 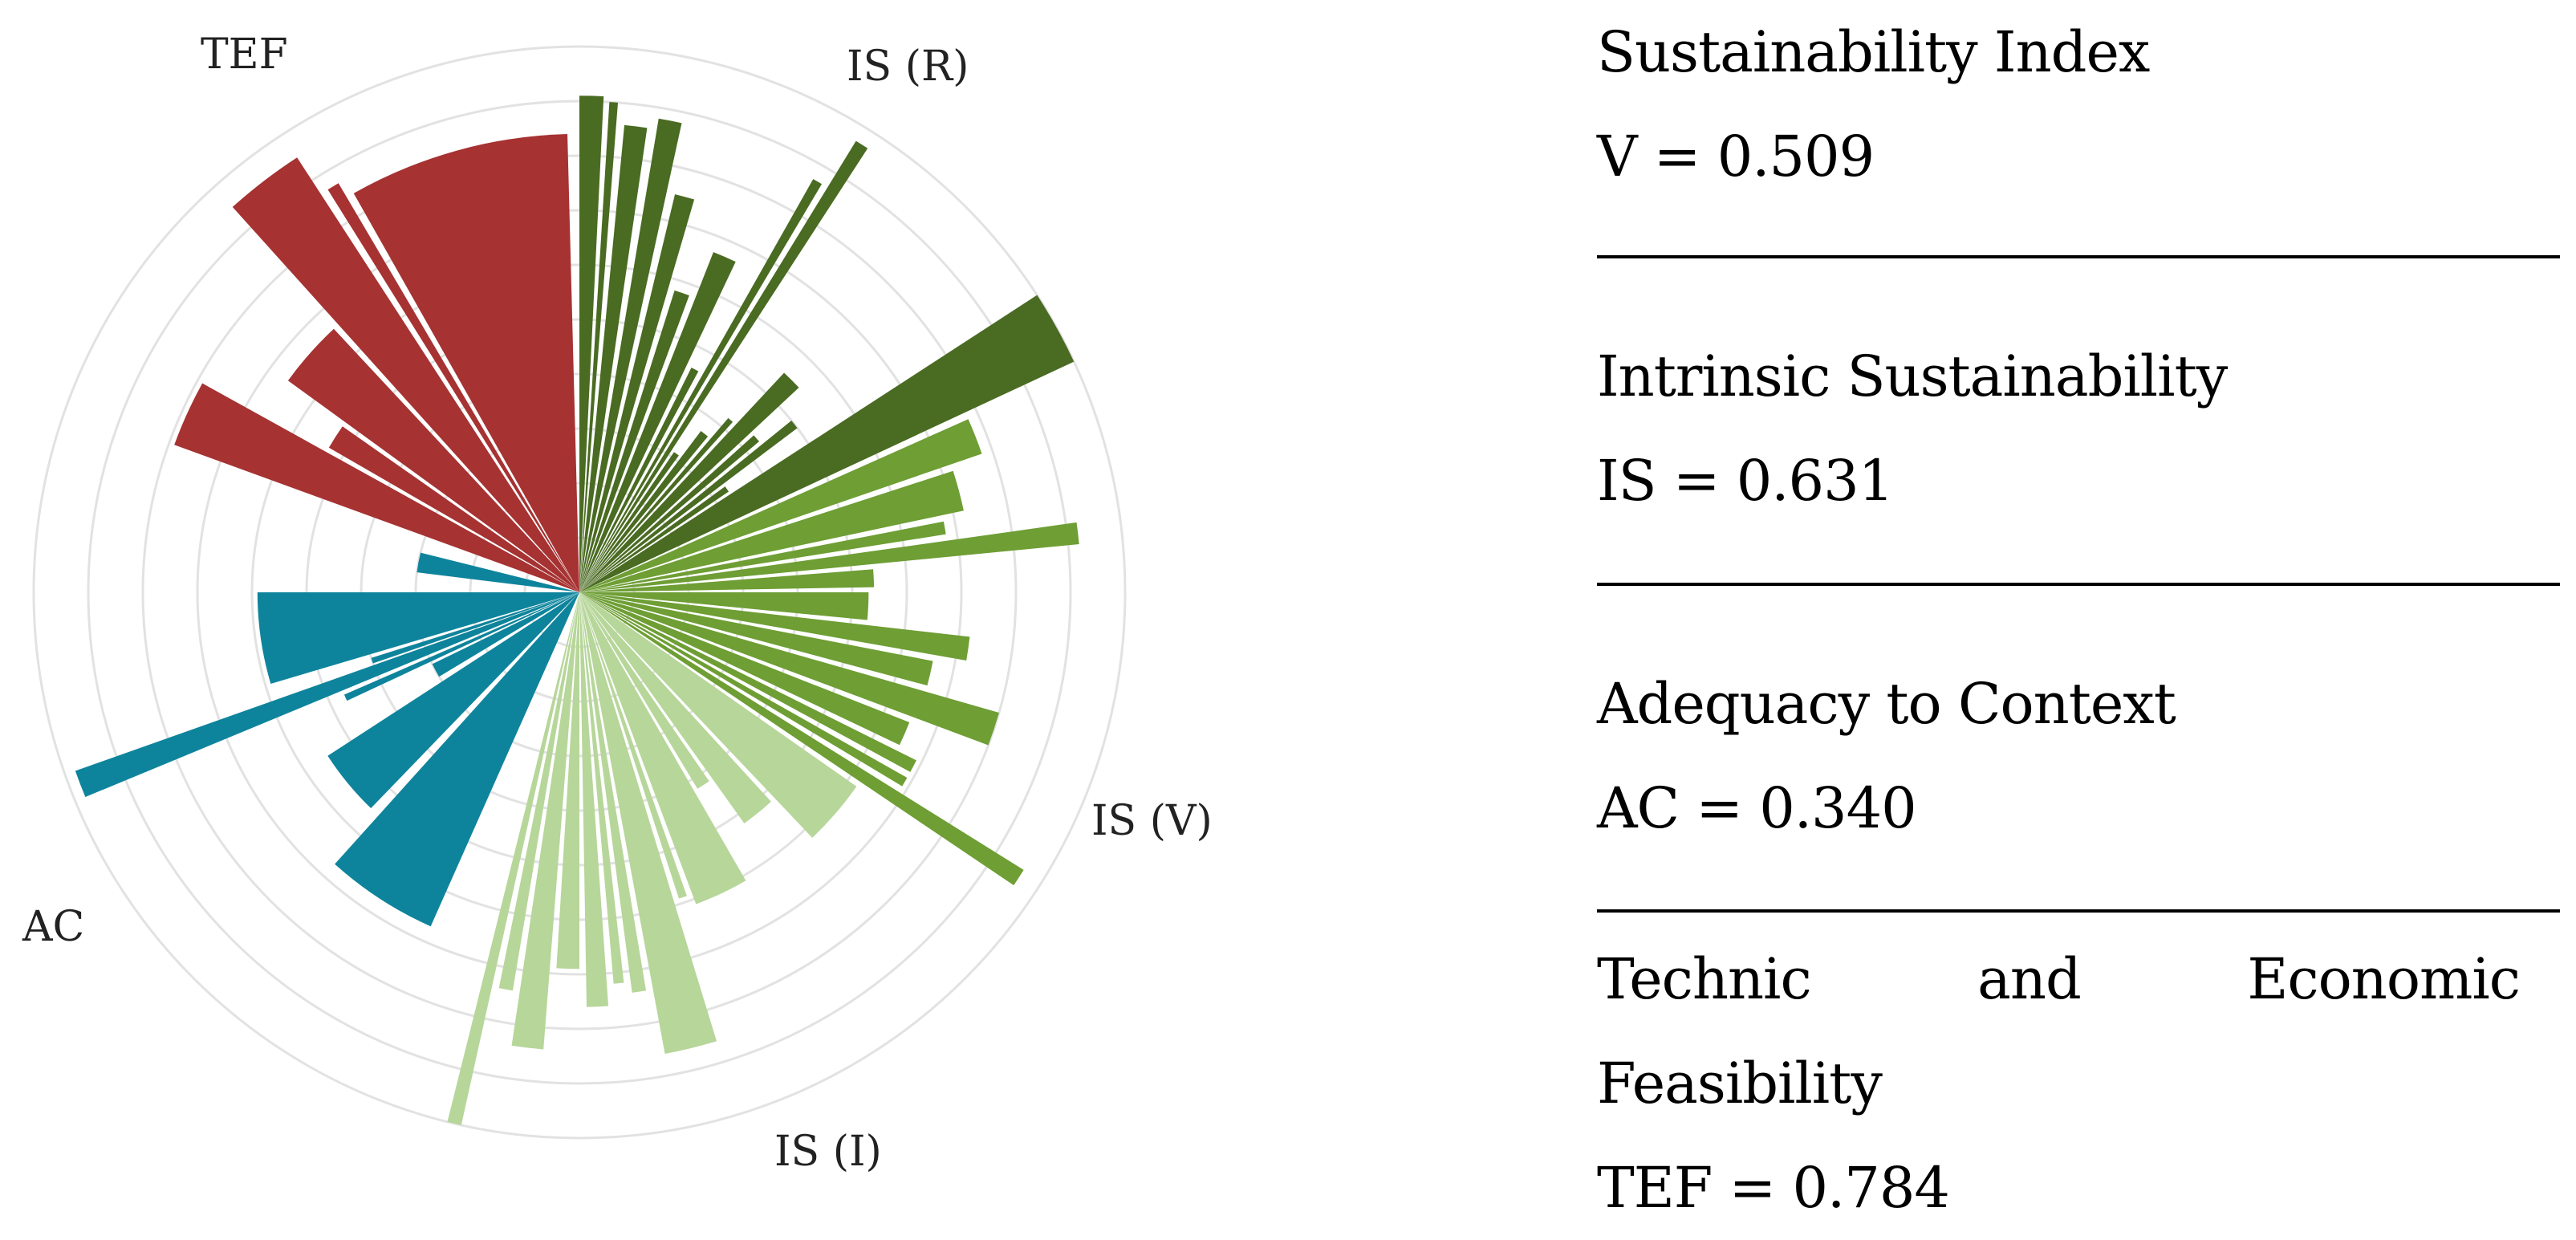 What do you see at coordinates (2078, 428) in the screenshot?
I see `intrinsic-sustainability-block: Intrinsic Sustainability IS = 0.631` at bounding box center [2078, 428].